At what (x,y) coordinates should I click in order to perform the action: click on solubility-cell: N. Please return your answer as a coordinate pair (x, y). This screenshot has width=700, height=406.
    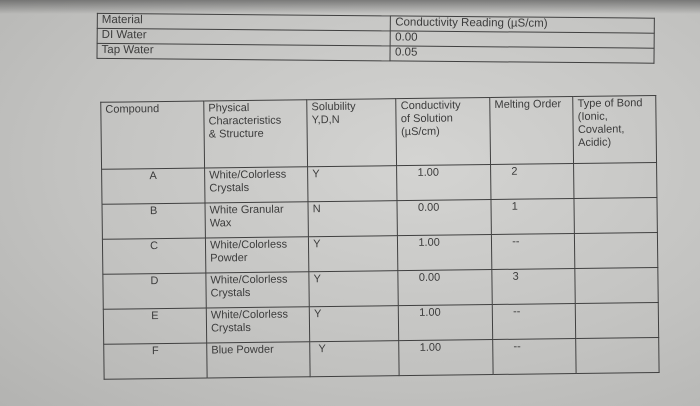
    Looking at the image, I should click on (353, 218).